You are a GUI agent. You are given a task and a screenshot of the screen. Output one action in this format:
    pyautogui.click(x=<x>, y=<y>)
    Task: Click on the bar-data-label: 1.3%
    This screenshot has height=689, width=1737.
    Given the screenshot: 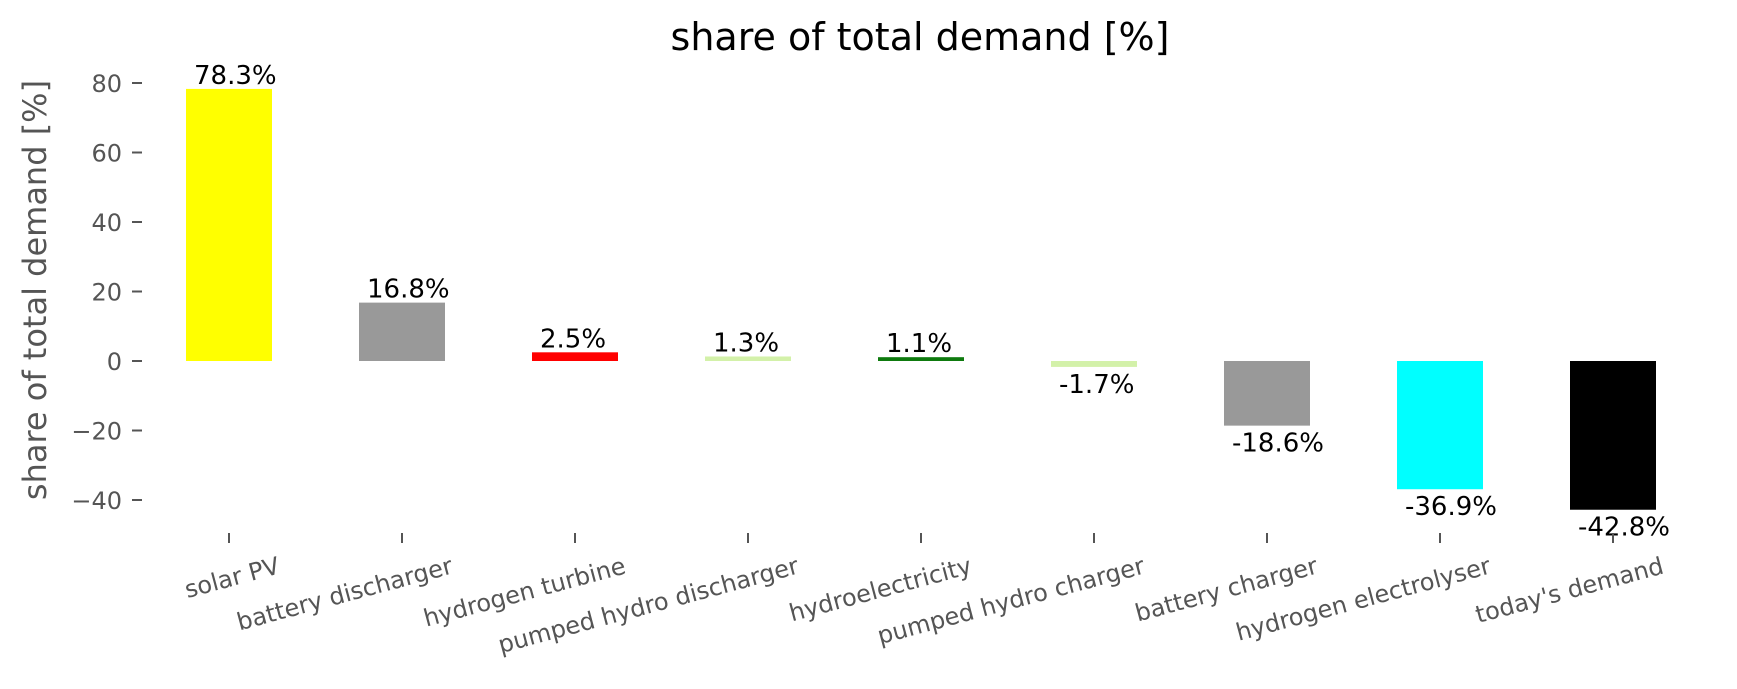 What is the action you would take?
    pyautogui.click(x=746, y=343)
    